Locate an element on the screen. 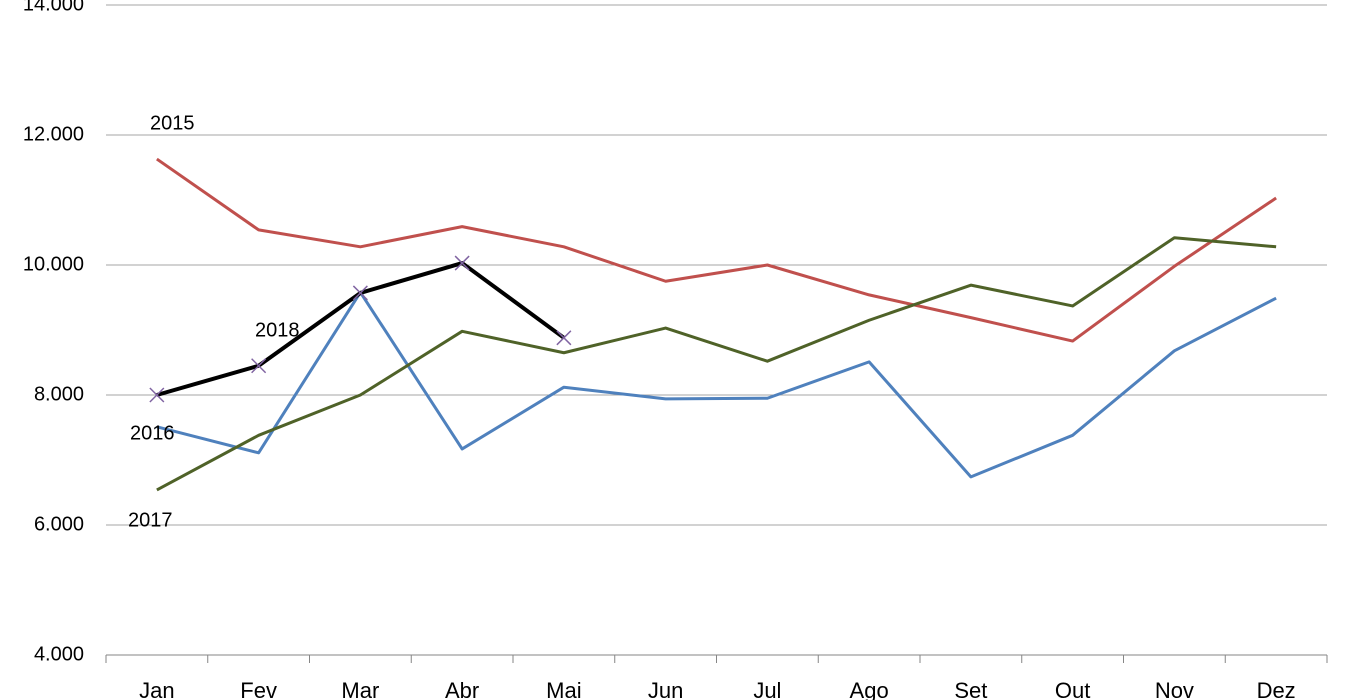 The height and width of the screenshot is (700, 1350). series-label: 2015 is located at coordinates (172, 123).